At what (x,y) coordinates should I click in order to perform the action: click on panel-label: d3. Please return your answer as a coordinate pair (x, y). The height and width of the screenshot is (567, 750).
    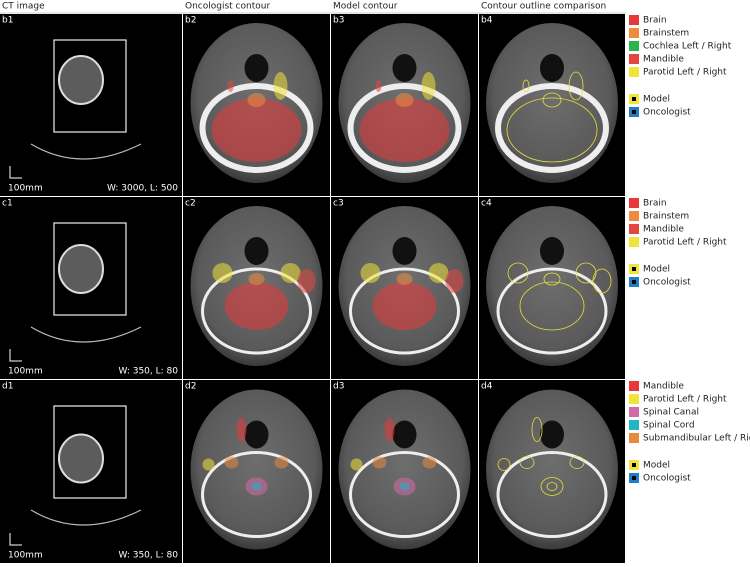
    Looking at the image, I should click on (338, 387).